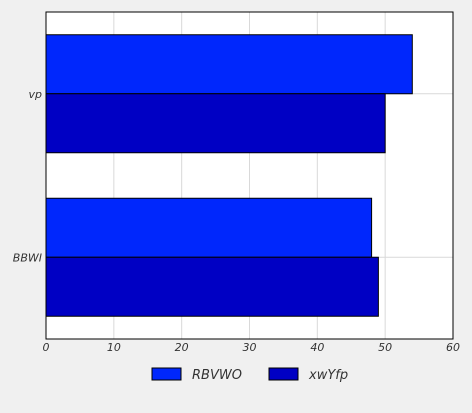  I want to click on bar-RBVWO-BBWI, so click(209, 227).